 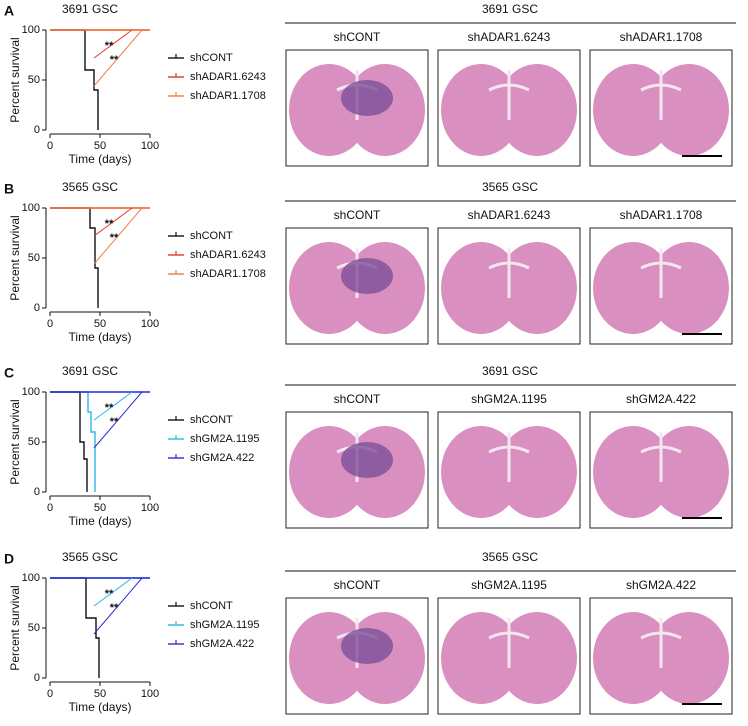 I want to click on panel-label: A, so click(x=9, y=11).